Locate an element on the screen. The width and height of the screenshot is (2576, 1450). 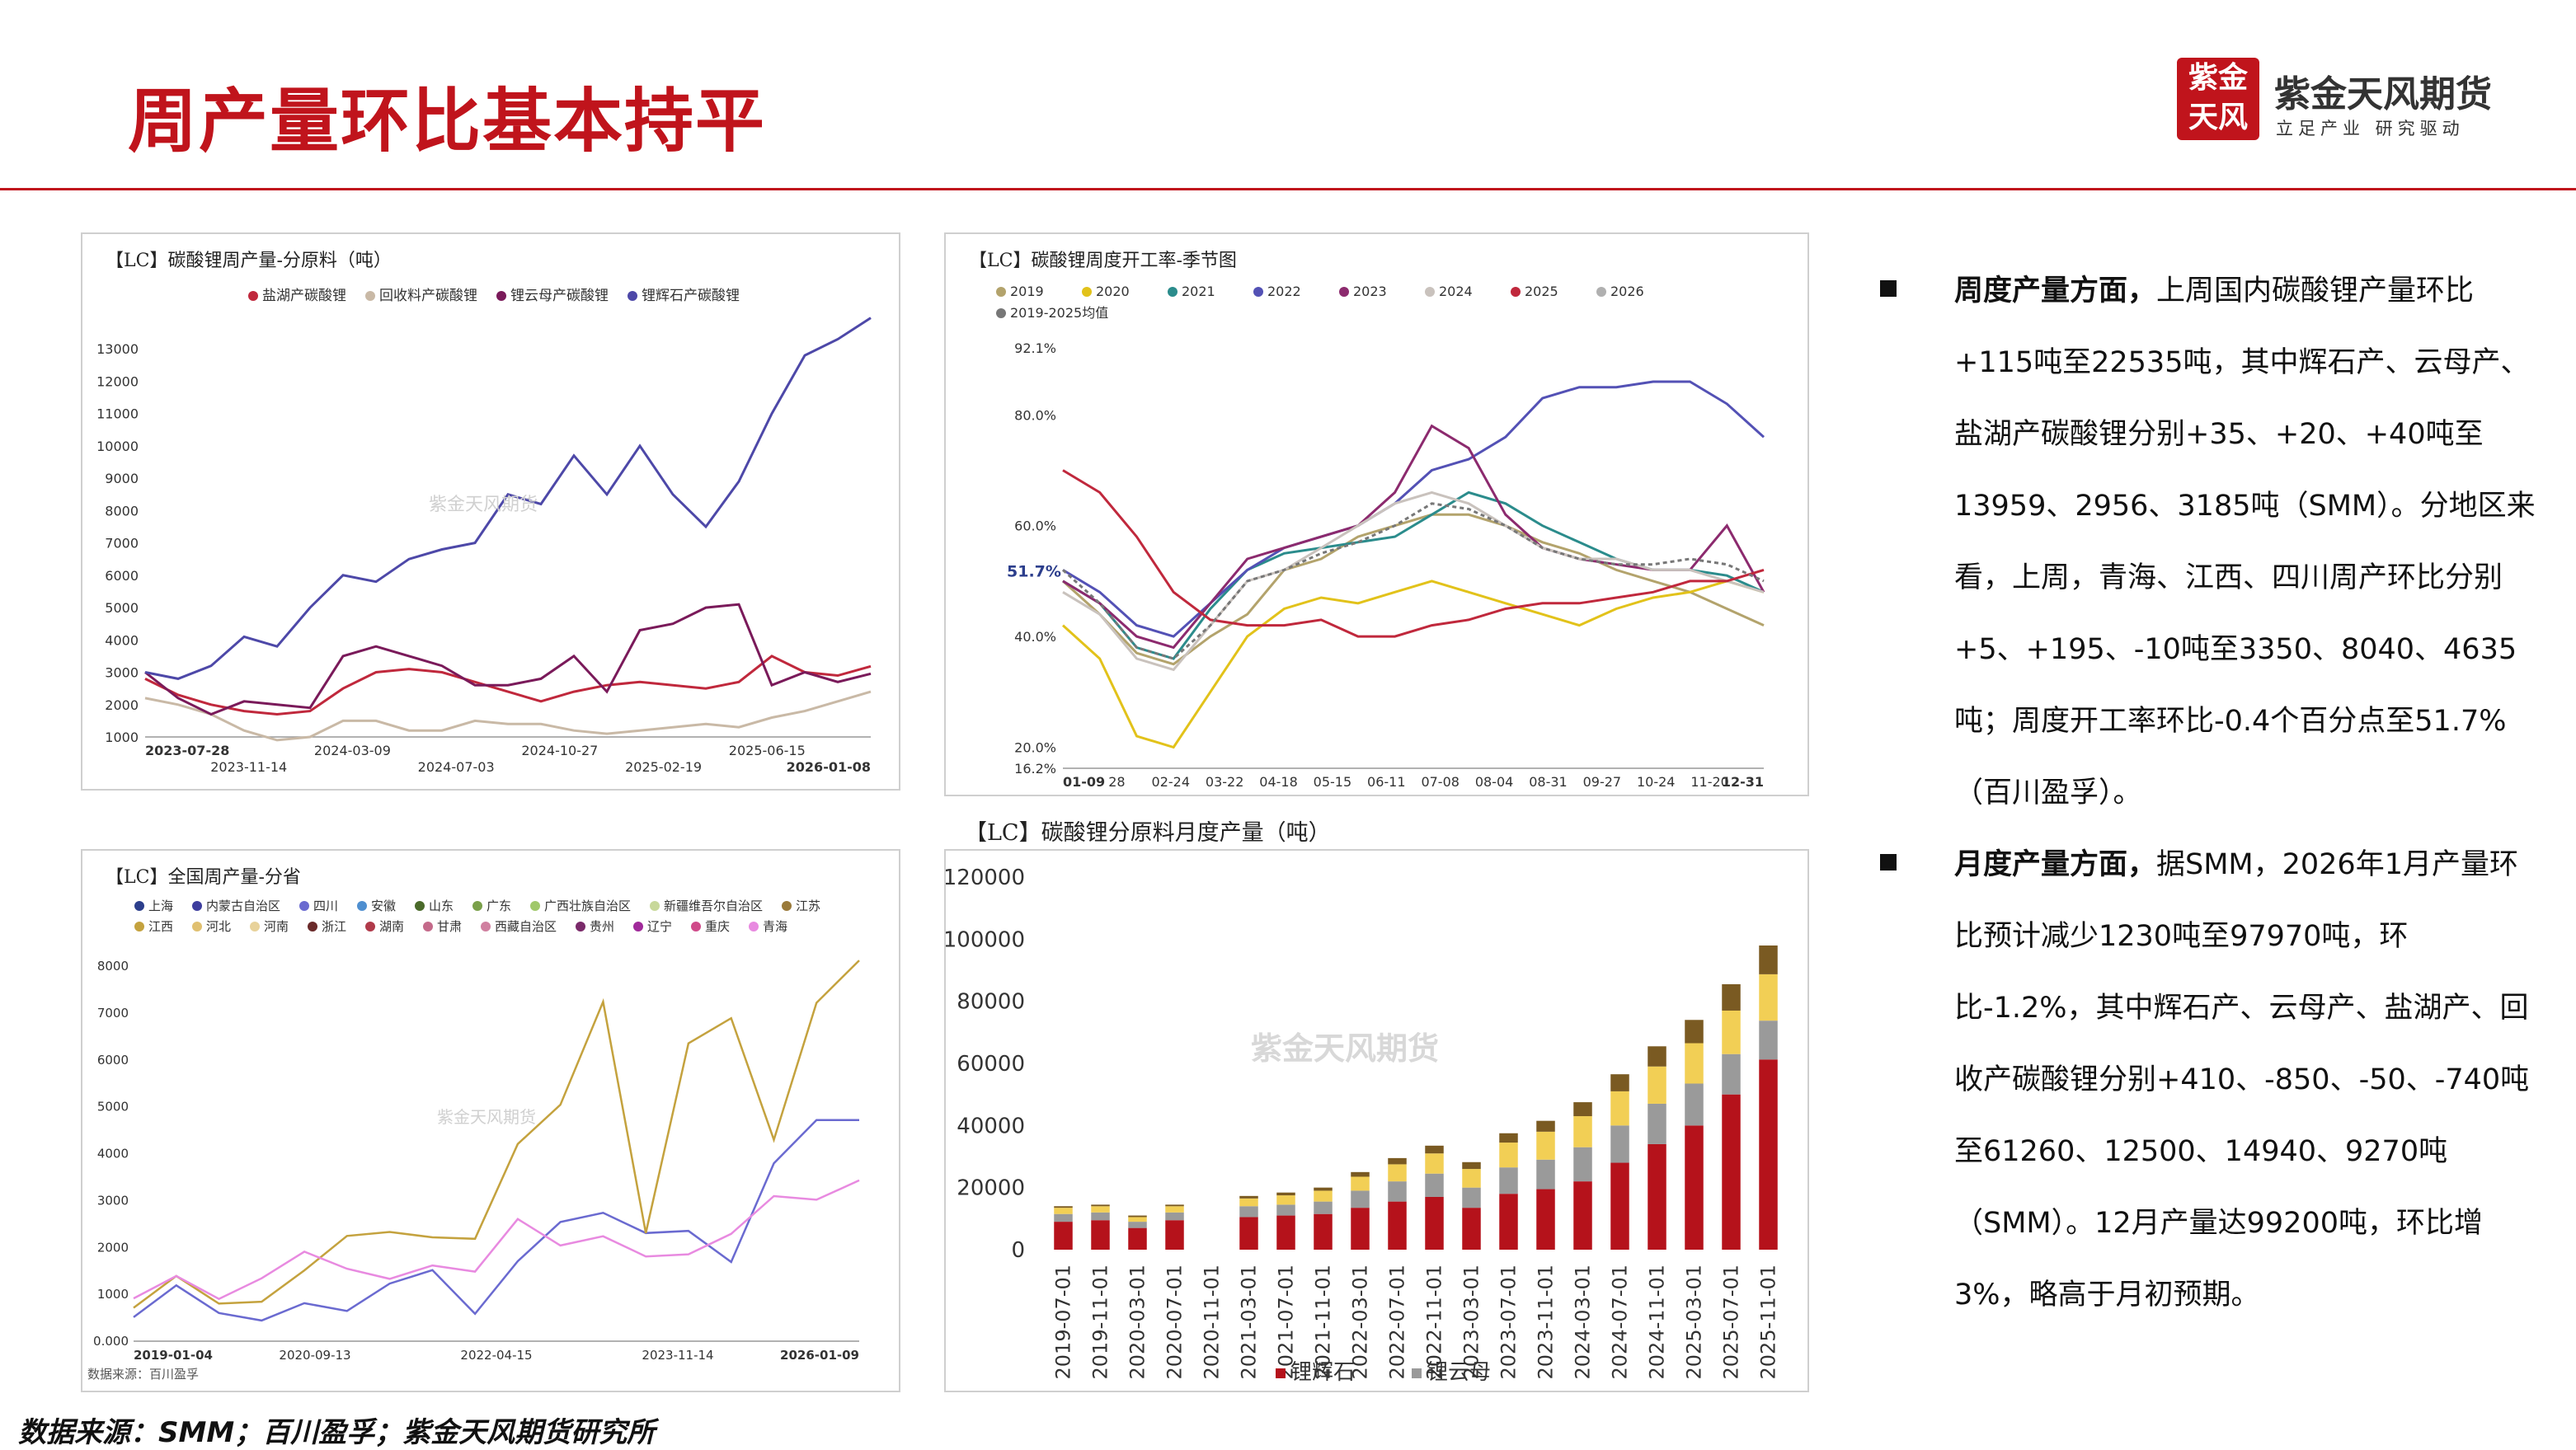
x-tick-label: 2023-03-01 is located at coordinates (1471, 1322).